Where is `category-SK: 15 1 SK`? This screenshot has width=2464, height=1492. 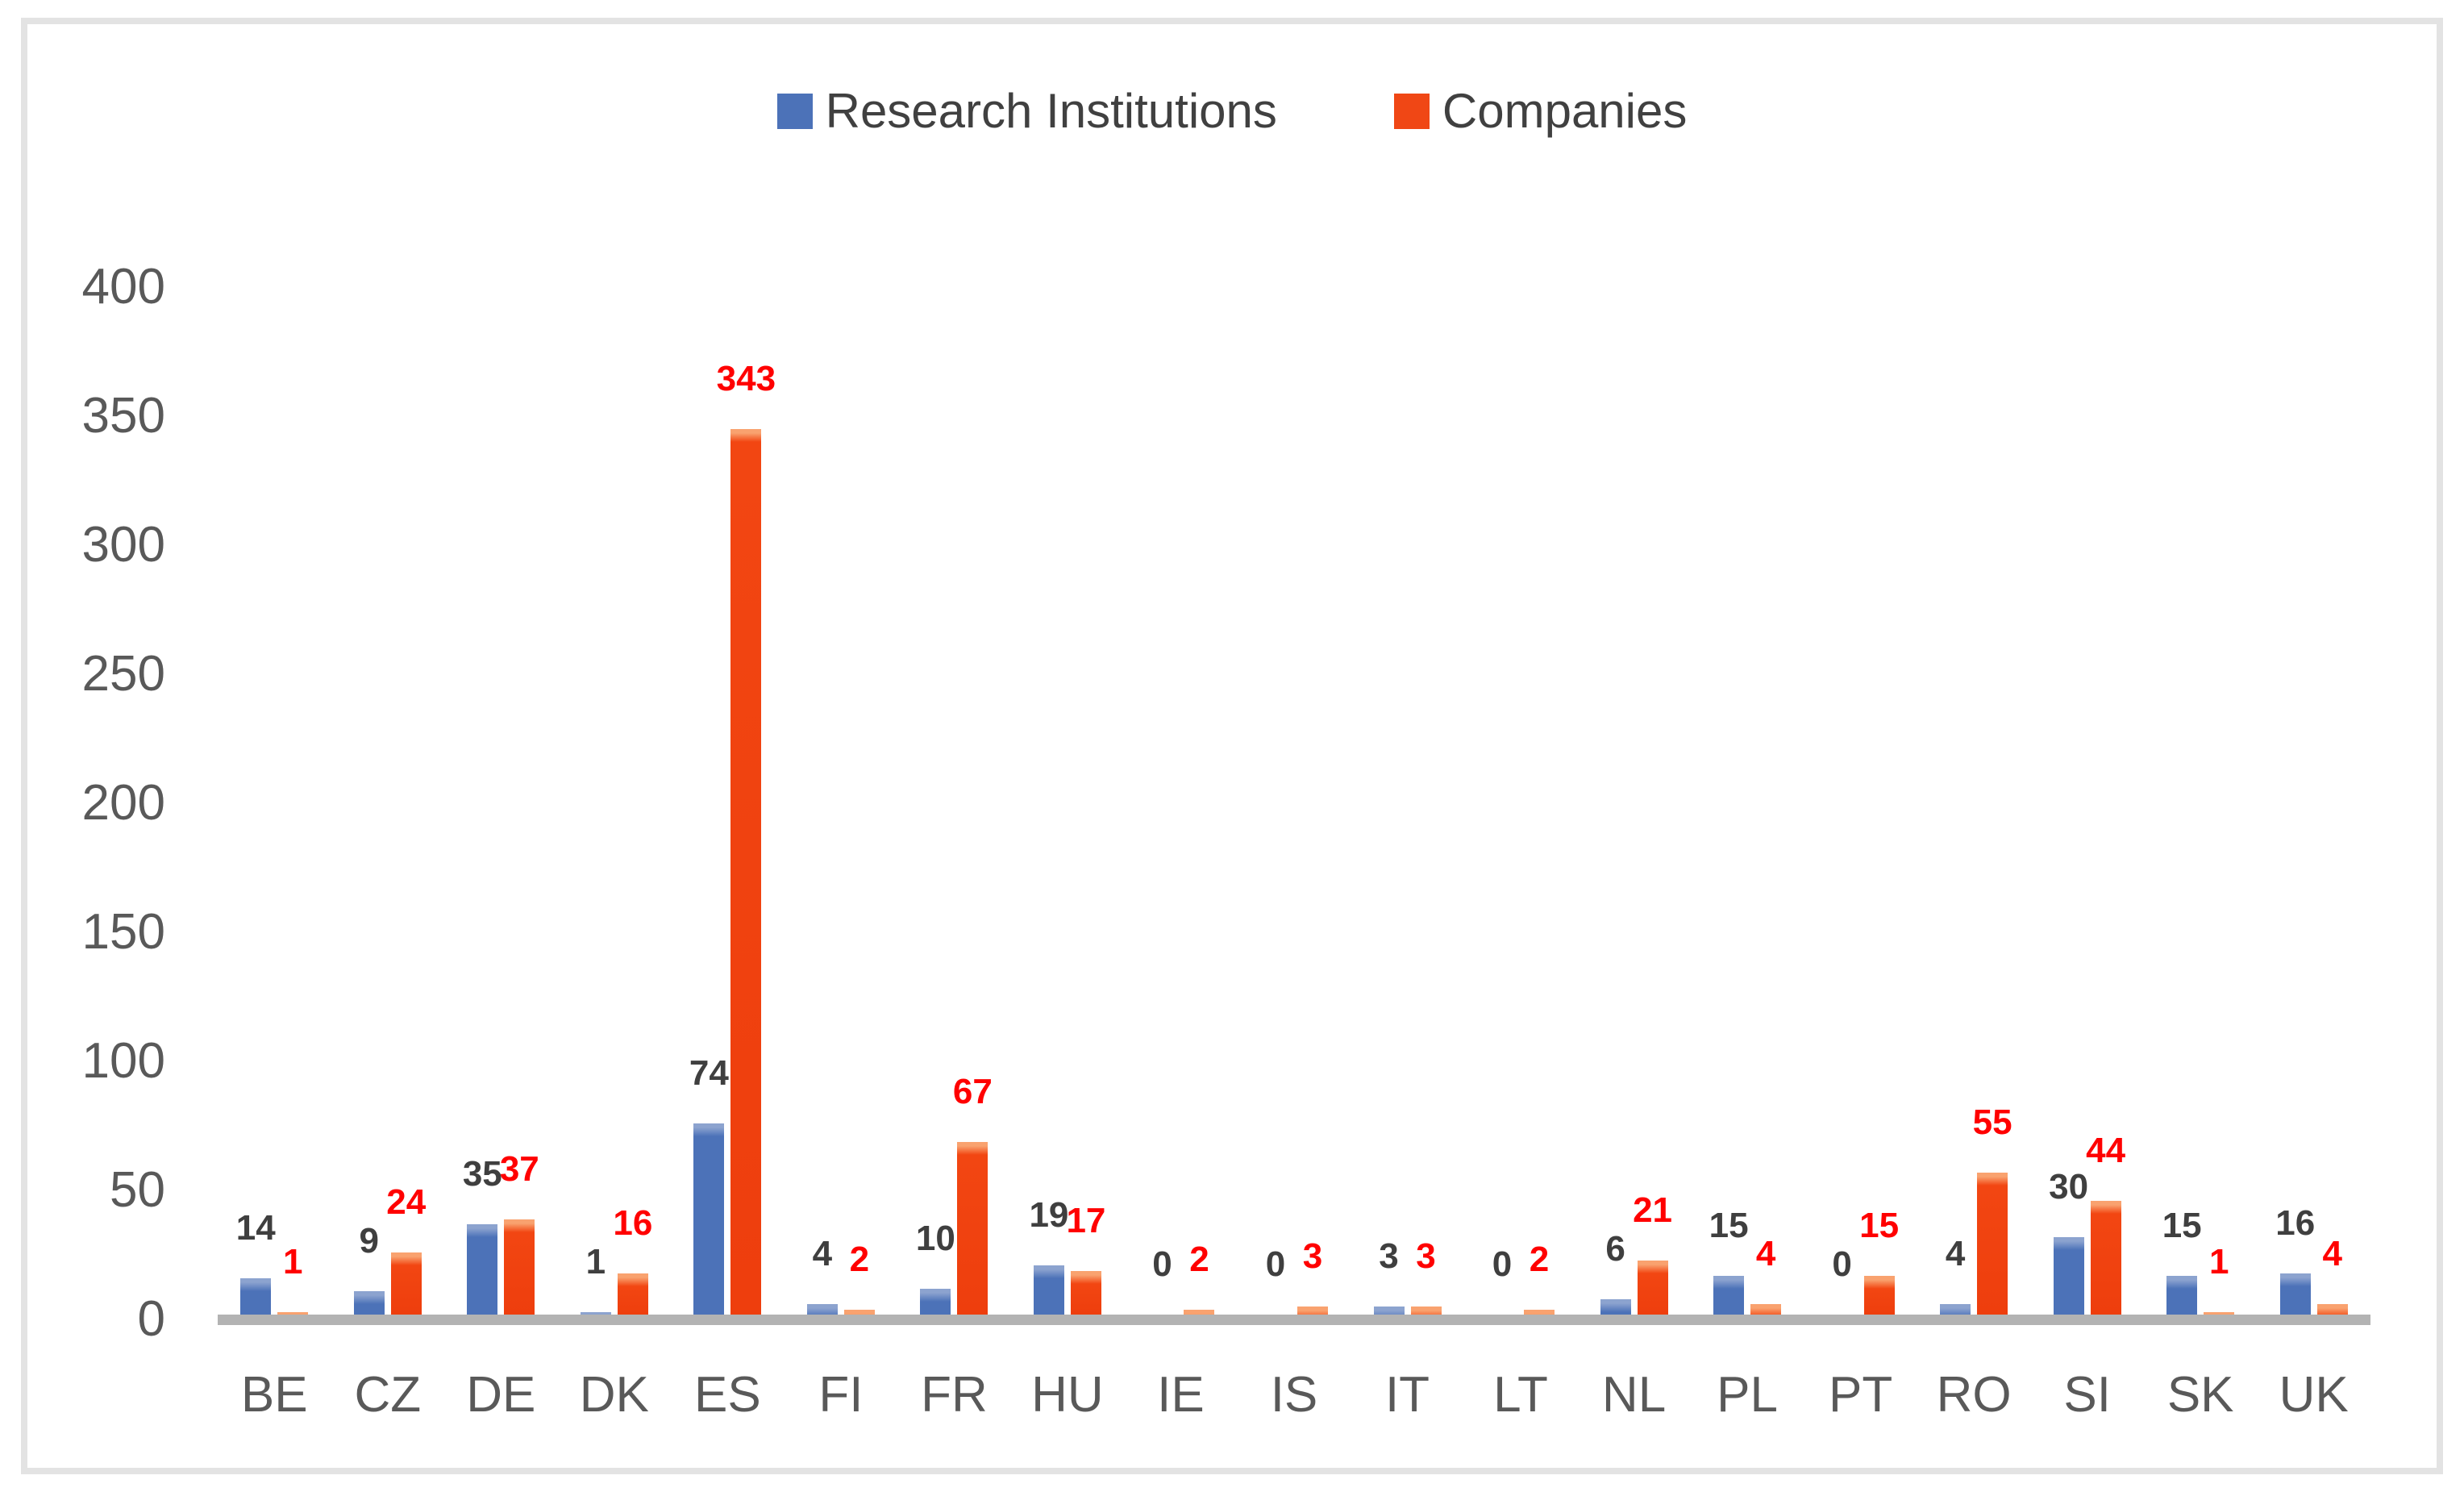
category-SK: 15 1 SK is located at coordinates (2201, 852).